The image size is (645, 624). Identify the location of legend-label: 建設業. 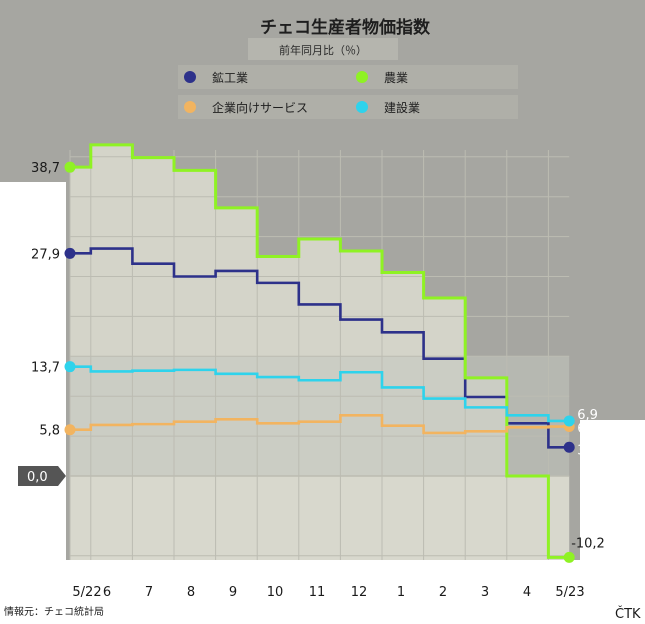
(402, 107).